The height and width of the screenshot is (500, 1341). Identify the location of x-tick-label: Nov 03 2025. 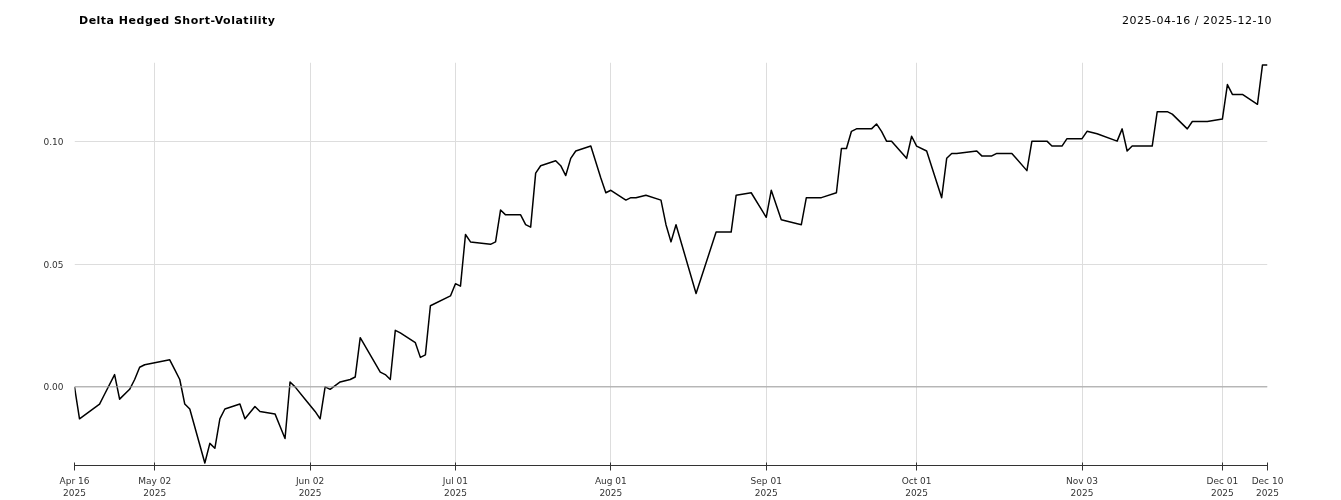
(1082, 486).